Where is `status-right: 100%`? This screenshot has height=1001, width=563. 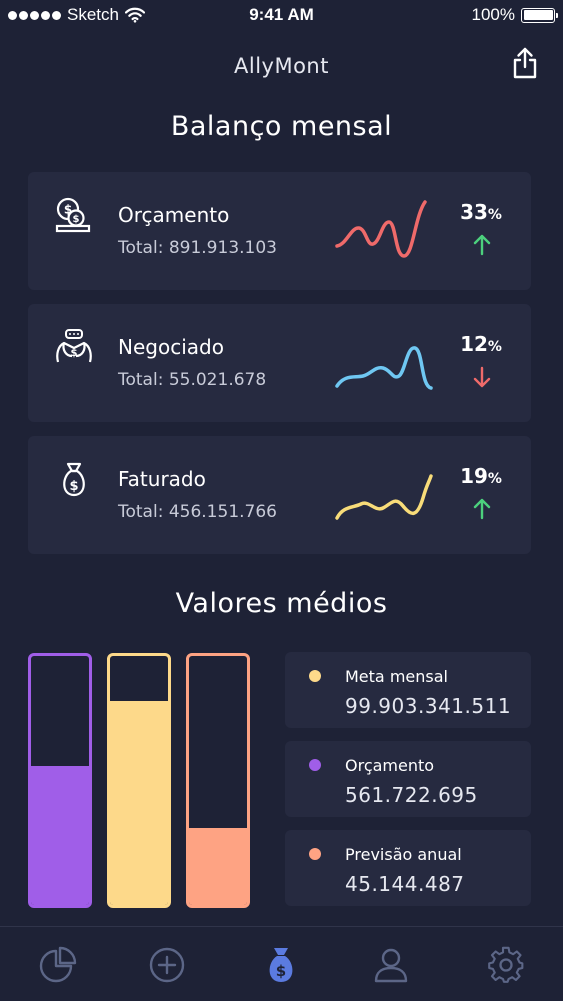 status-right: 100% is located at coordinates (514, 15).